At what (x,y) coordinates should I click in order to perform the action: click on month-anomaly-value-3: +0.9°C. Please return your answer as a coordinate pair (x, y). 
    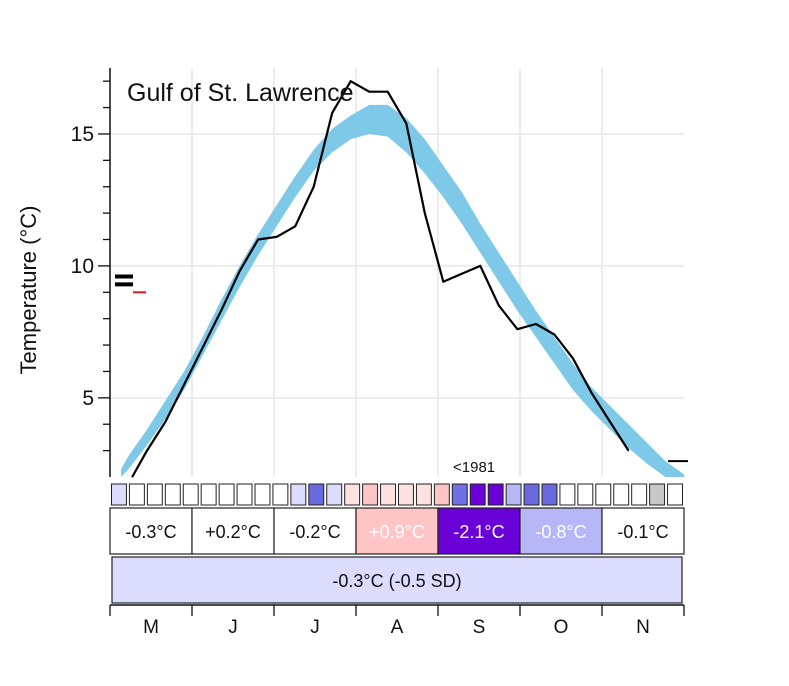
    Looking at the image, I should click on (397, 532).